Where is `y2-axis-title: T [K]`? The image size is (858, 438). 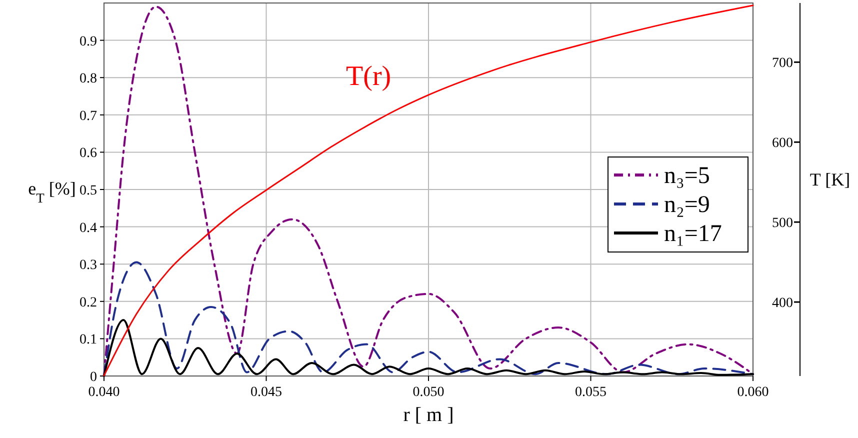 y2-axis-title: T [K] is located at coordinates (830, 180).